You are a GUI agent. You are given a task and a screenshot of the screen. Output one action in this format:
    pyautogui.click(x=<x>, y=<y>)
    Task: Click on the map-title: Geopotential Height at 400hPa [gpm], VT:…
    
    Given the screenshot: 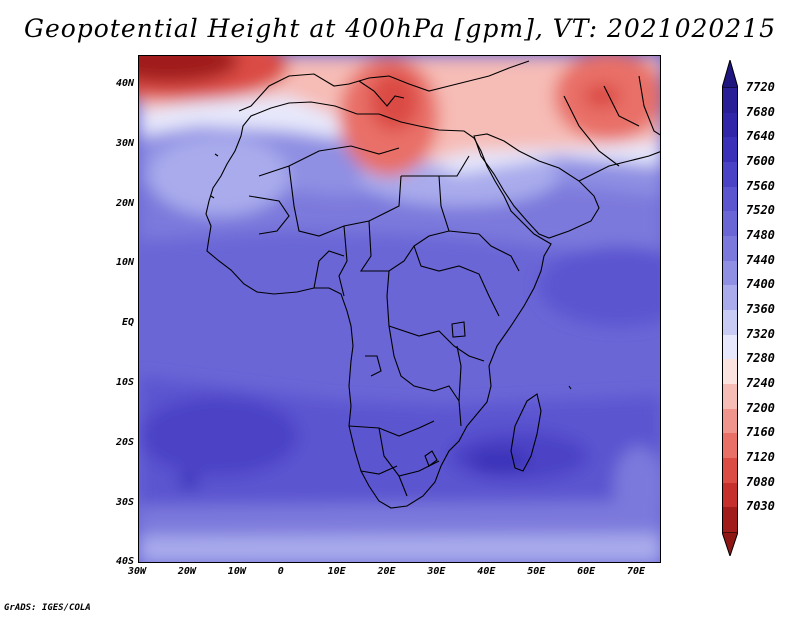 What is the action you would take?
    pyautogui.click(x=400, y=28)
    